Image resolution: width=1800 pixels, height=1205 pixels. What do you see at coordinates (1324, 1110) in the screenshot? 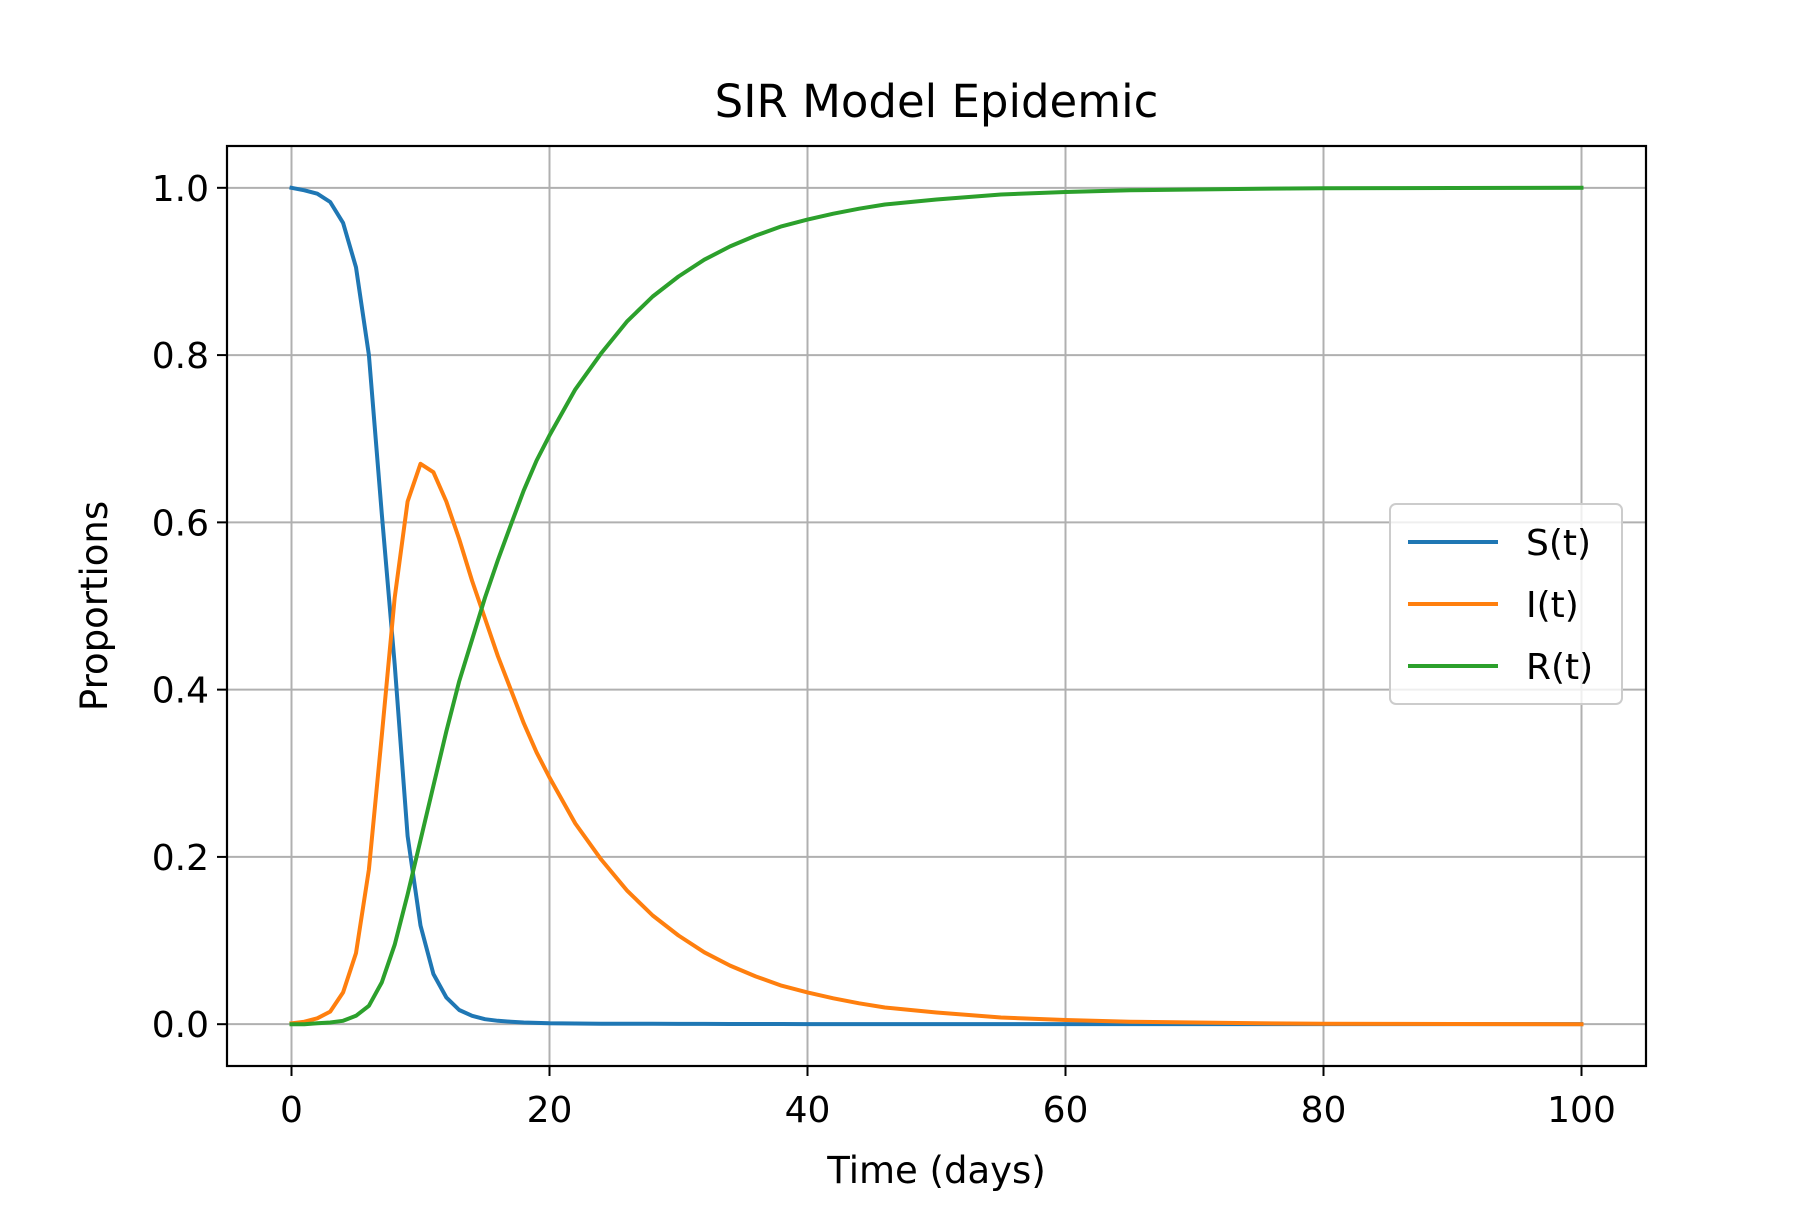
I see `x-tick-label: 80` at bounding box center [1324, 1110].